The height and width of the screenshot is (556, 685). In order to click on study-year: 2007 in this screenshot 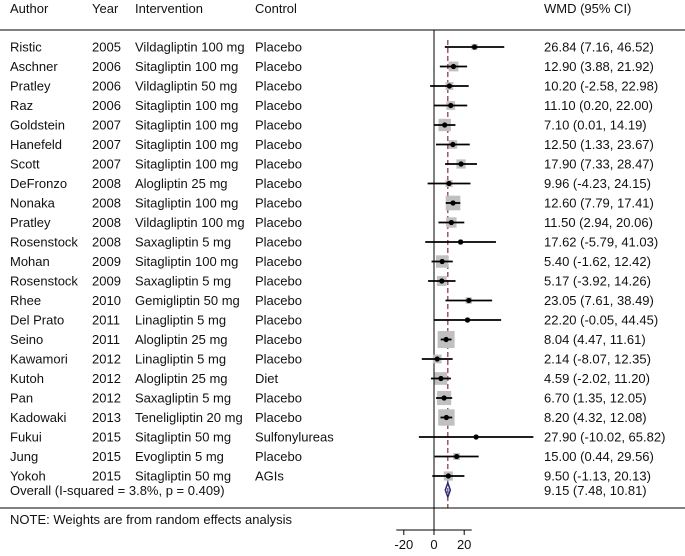, I will do `click(106, 144)`.